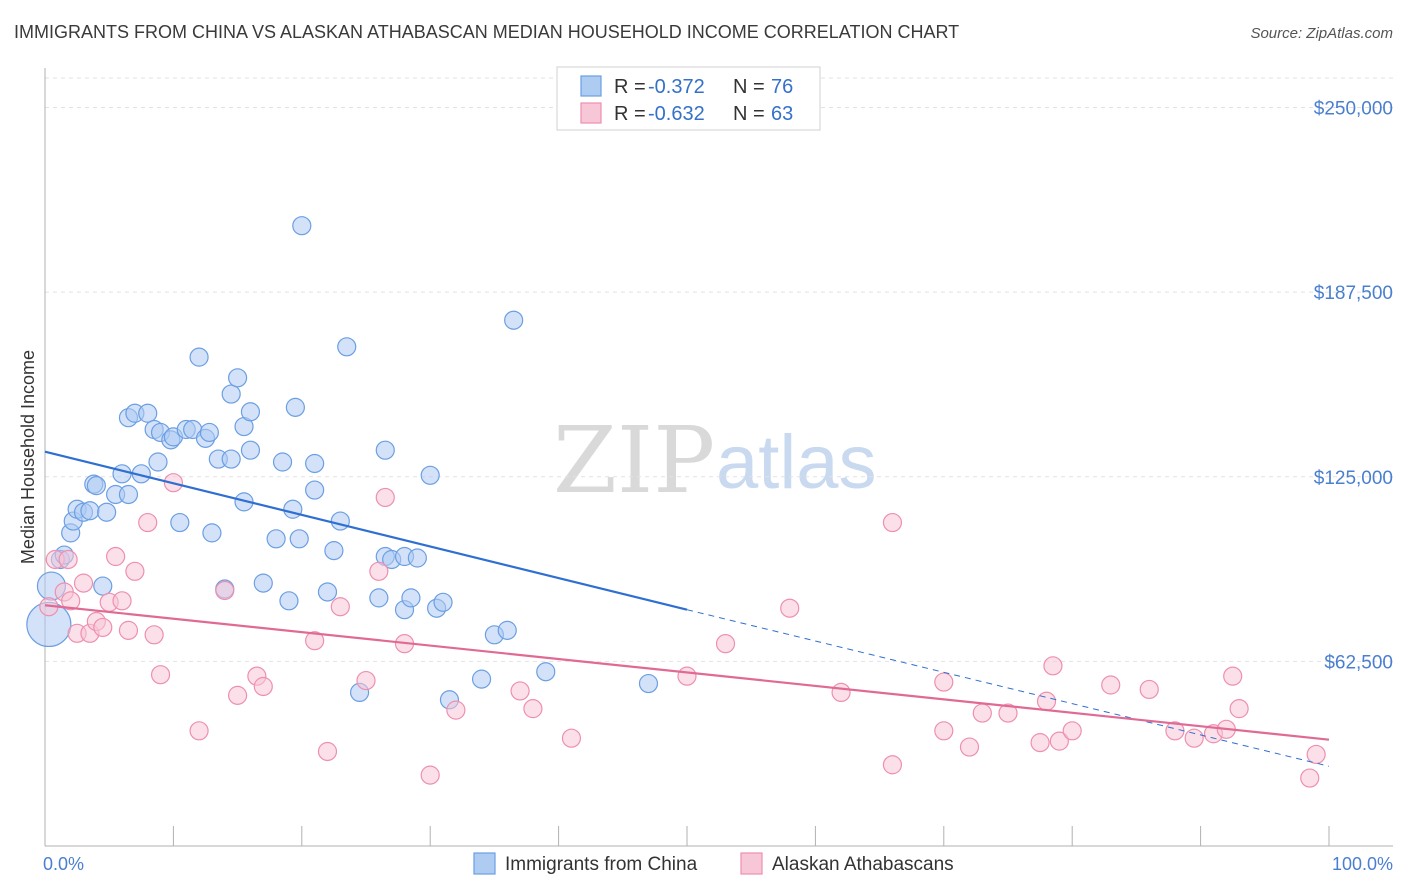  Describe the element at coordinates (591, 86) in the screenshot. I see `legend-swatch-china` at that location.